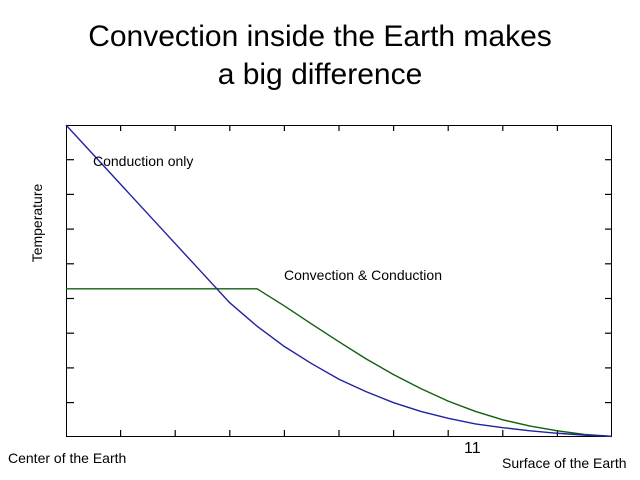  I want to click on stray-axis-number-label: 11, so click(472, 448).